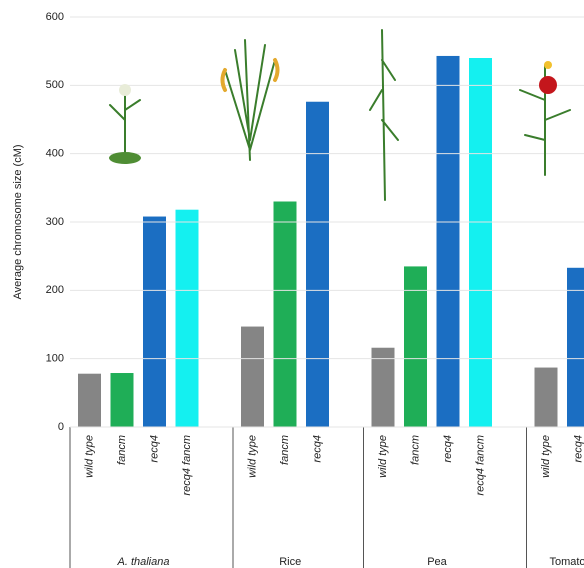 The width and height of the screenshot is (584, 568). Describe the element at coordinates (18, 221) in the screenshot. I see `y-axis-label: Average chromosome size (cM)` at that location.